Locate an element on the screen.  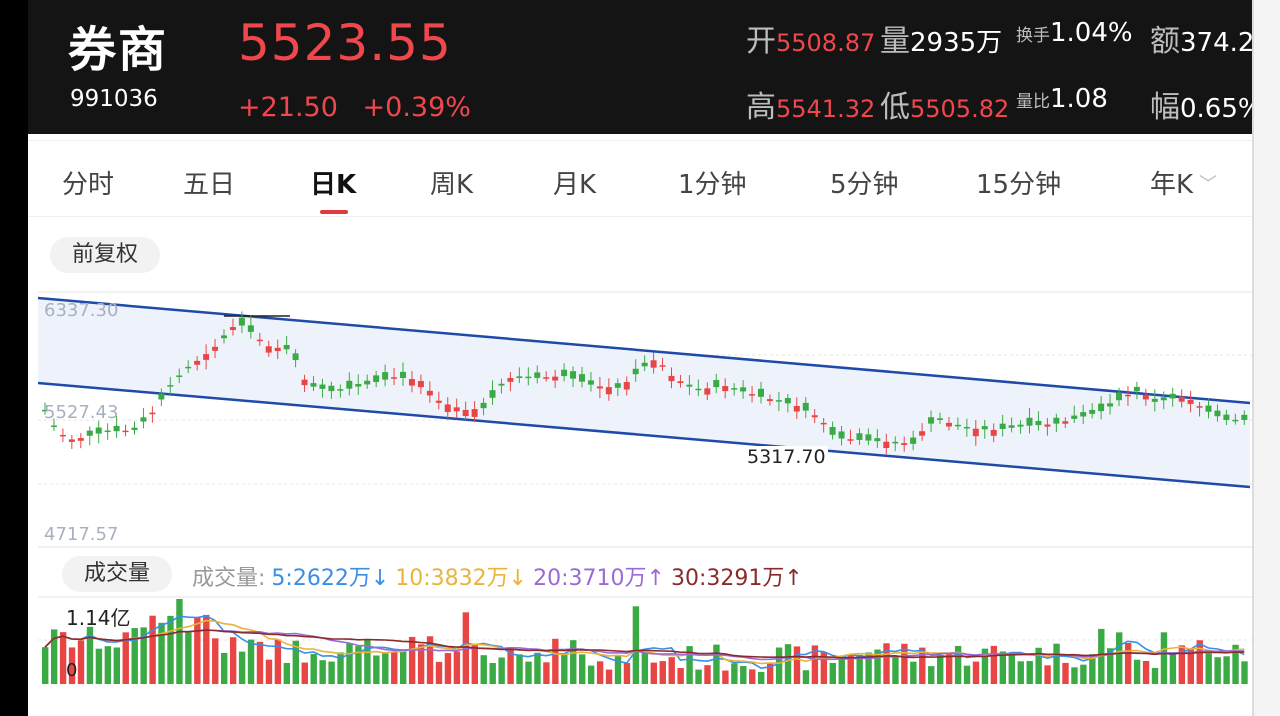
tab-weekly-k: 周K is located at coordinates (452, 185).